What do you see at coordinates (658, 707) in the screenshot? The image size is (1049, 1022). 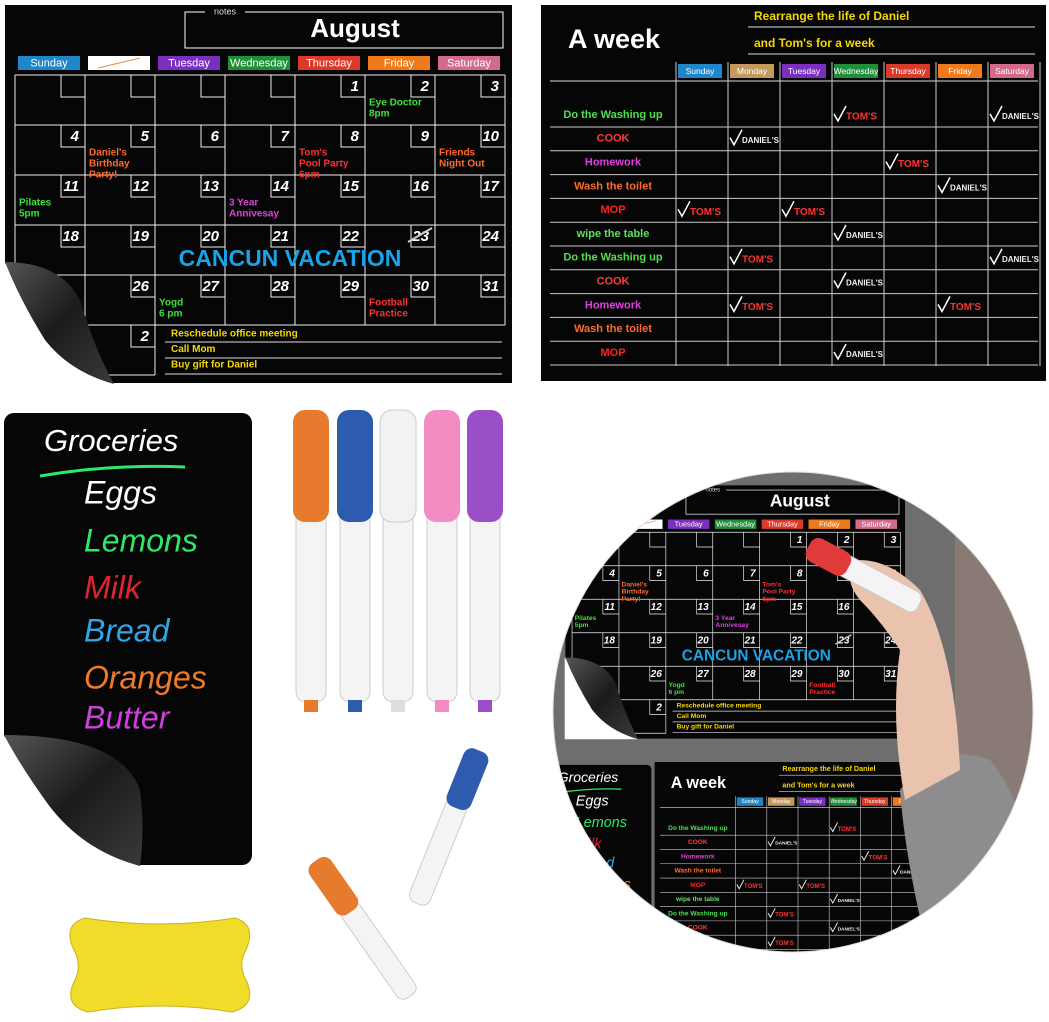 I see `day-number: 2` at bounding box center [658, 707].